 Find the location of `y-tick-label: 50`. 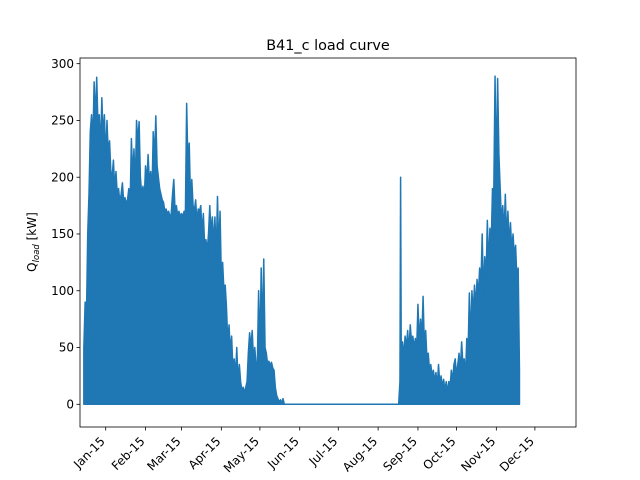

y-tick-label: 50 is located at coordinates (66, 348).